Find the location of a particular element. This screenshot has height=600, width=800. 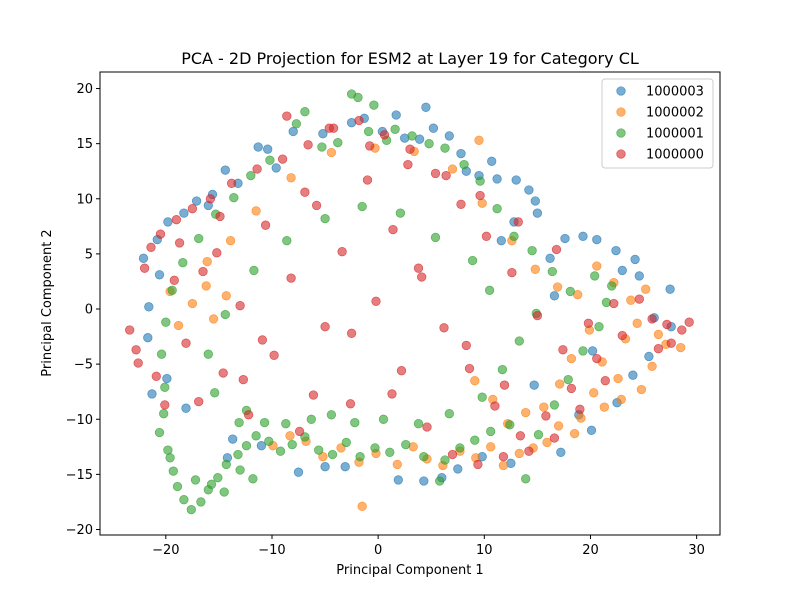

x-tick-label: 30 is located at coordinates (696, 550).